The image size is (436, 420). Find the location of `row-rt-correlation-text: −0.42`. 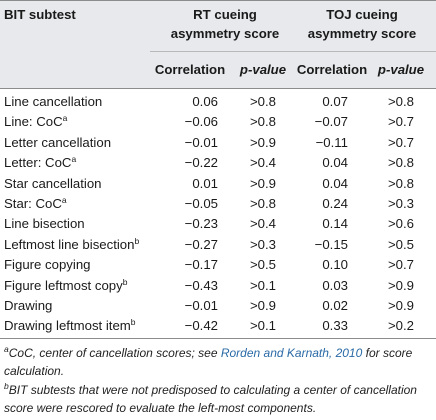

row-rt-correlation-text: −0.42 is located at coordinates (201, 326).